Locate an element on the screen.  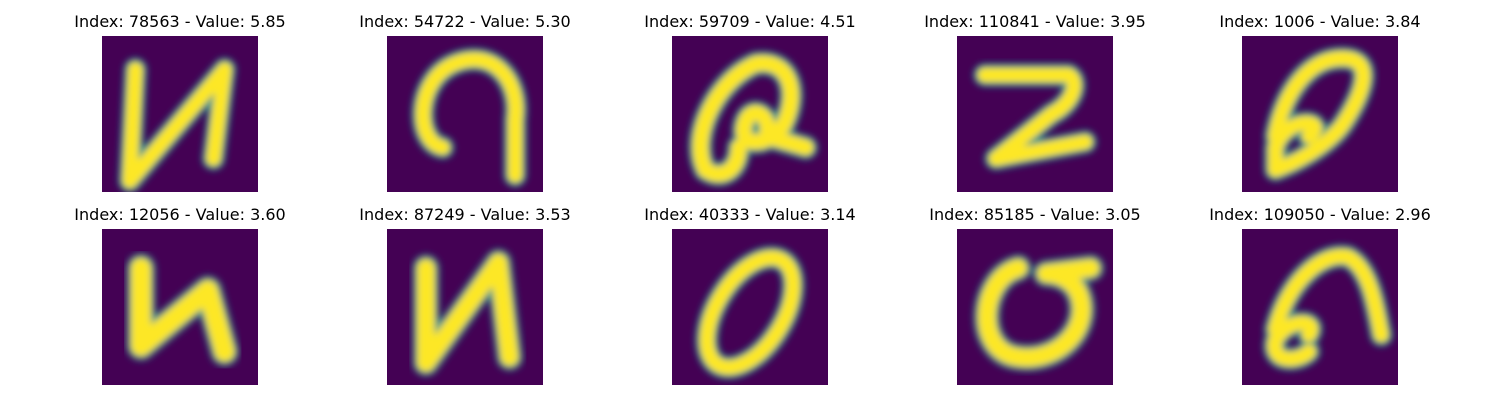
panel-title: Index: 85185 - Value: 3.05 is located at coordinates (1035, 214).